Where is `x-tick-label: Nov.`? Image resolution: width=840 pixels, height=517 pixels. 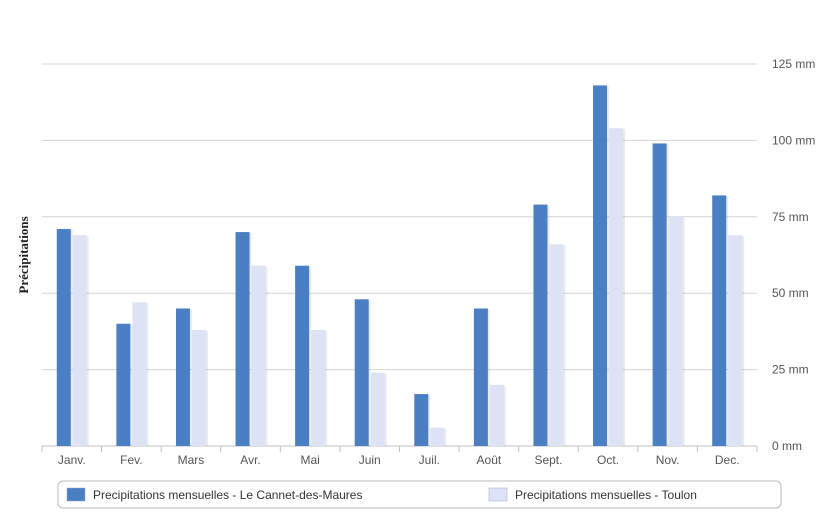
x-tick-label: Nov. is located at coordinates (668, 460).